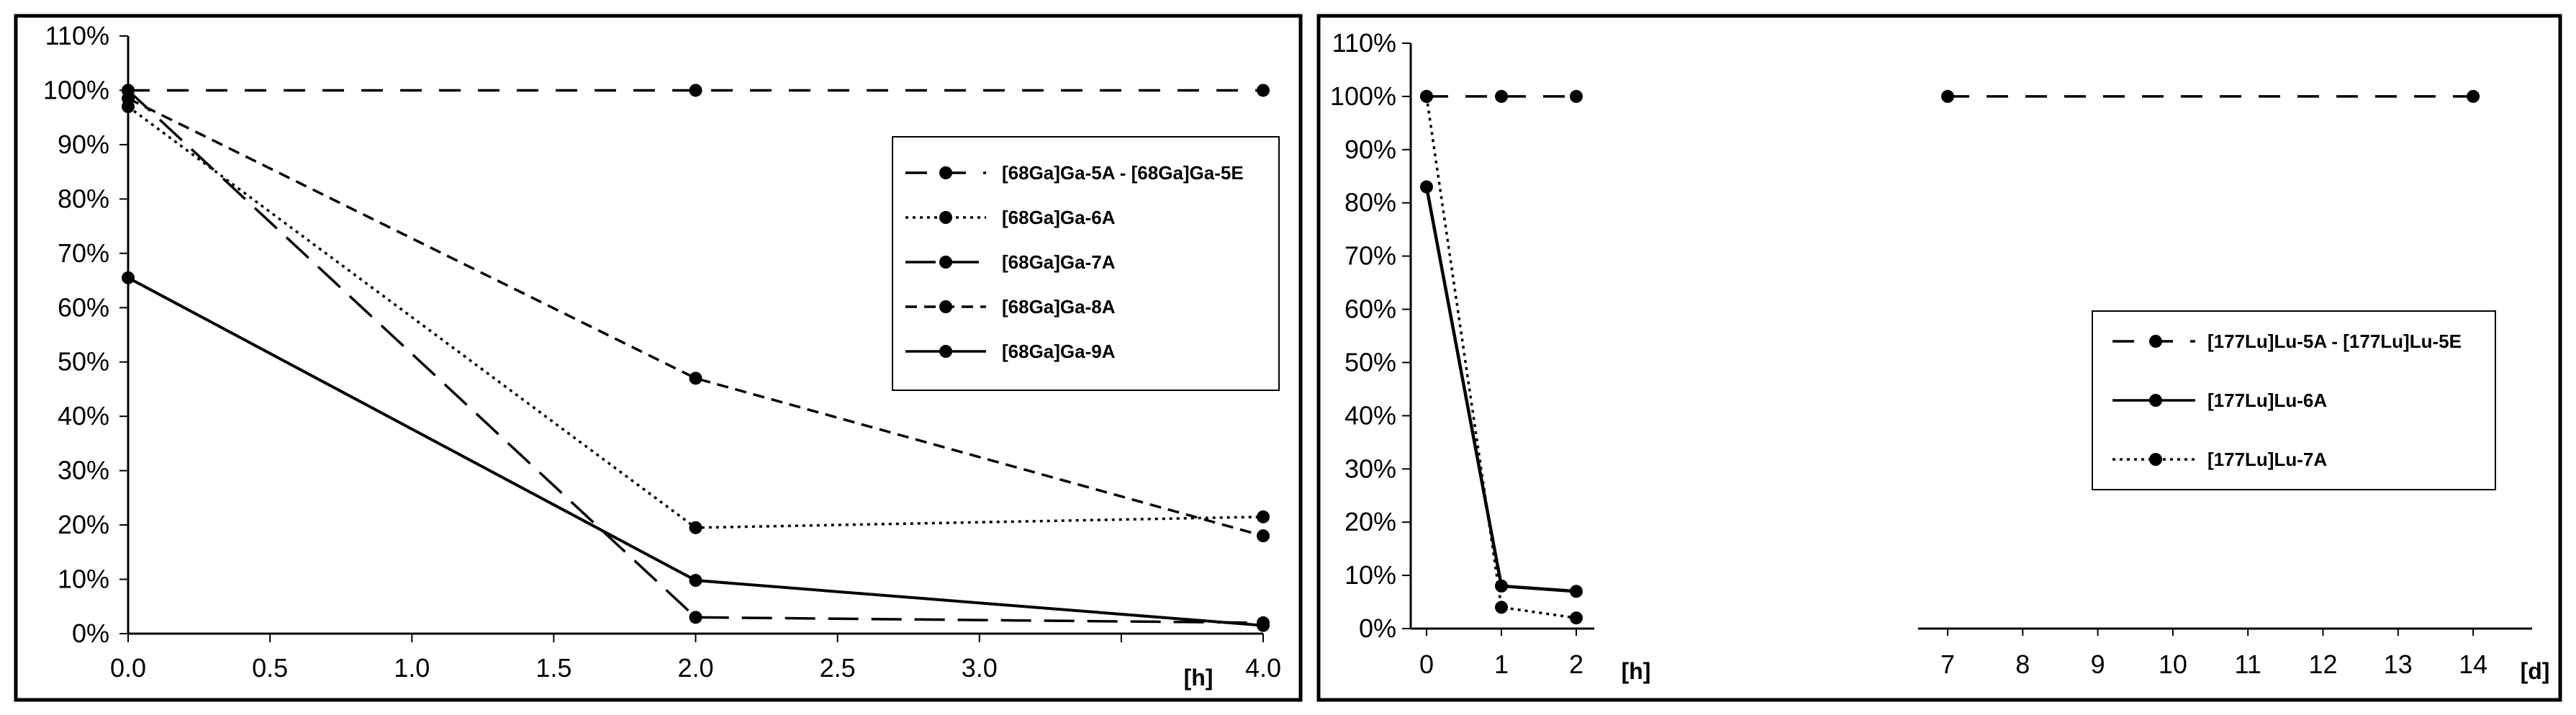  Describe the element at coordinates (1370, 468) in the screenshot. I see `right-y-tick-label: 30%` at that location.